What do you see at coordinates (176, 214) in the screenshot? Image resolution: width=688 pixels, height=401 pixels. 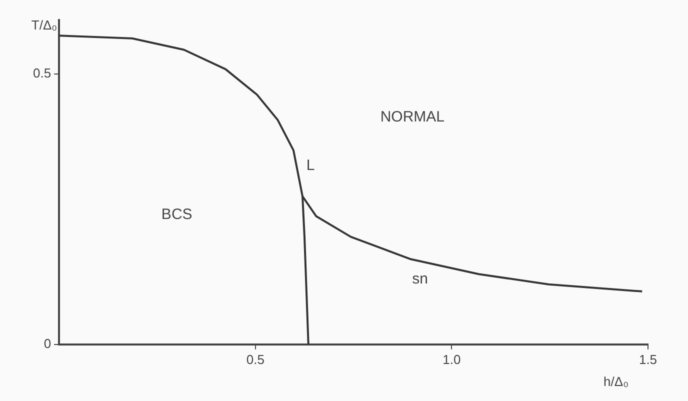 I see `annotation: BCS` at bounding box center [176, 214].